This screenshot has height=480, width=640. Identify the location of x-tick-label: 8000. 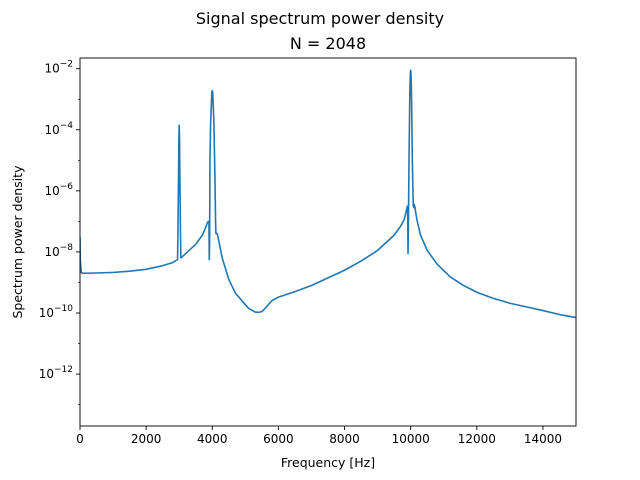
(344, 439).